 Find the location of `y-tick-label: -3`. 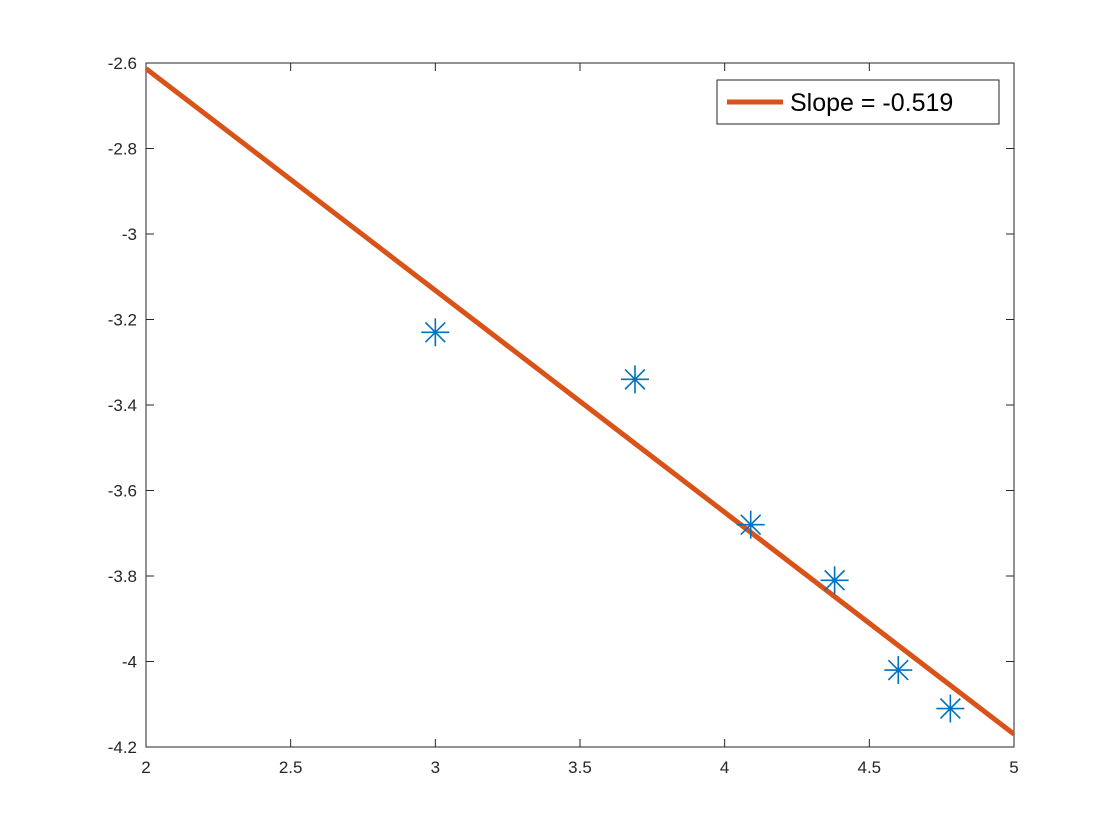

y-tick-label: -3 is located at coordinates (129, 234).